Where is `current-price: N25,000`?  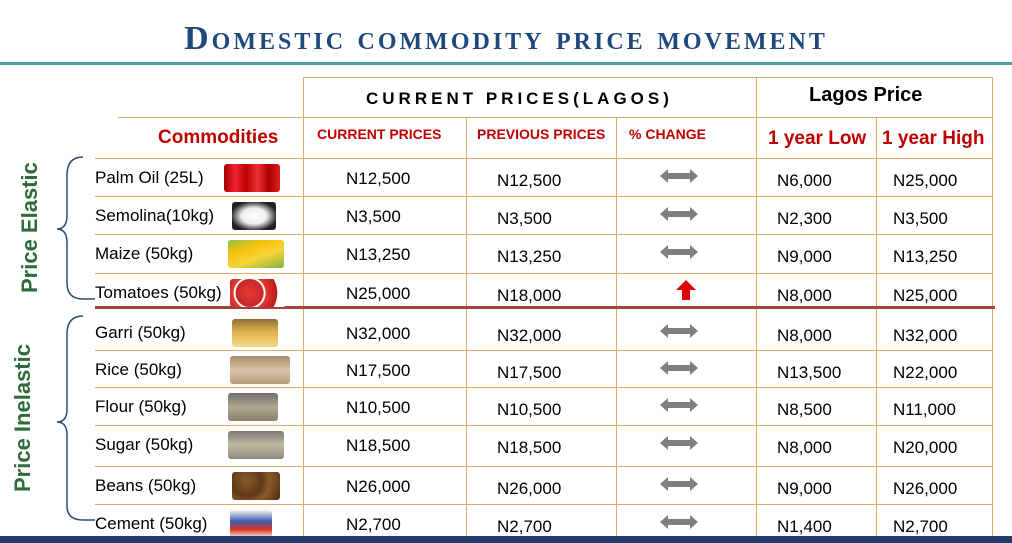
current-price: N25,000 is located at coordinates (378, 293).